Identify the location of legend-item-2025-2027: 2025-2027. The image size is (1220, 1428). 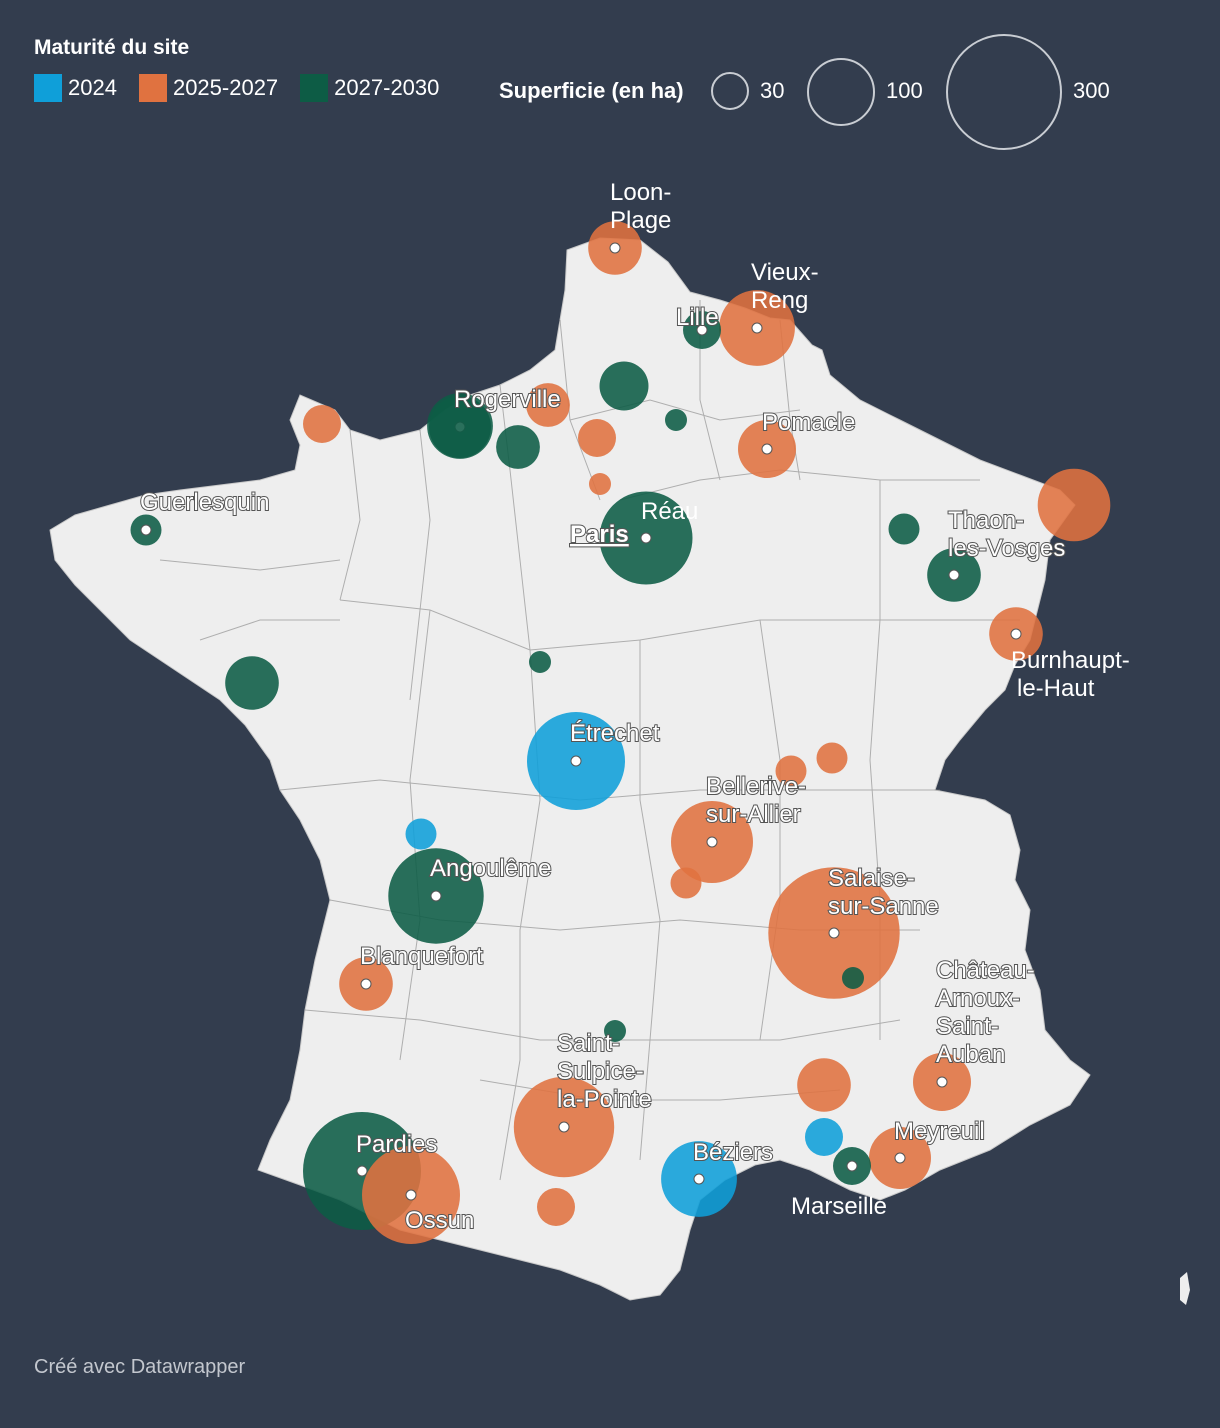
(208, 88).